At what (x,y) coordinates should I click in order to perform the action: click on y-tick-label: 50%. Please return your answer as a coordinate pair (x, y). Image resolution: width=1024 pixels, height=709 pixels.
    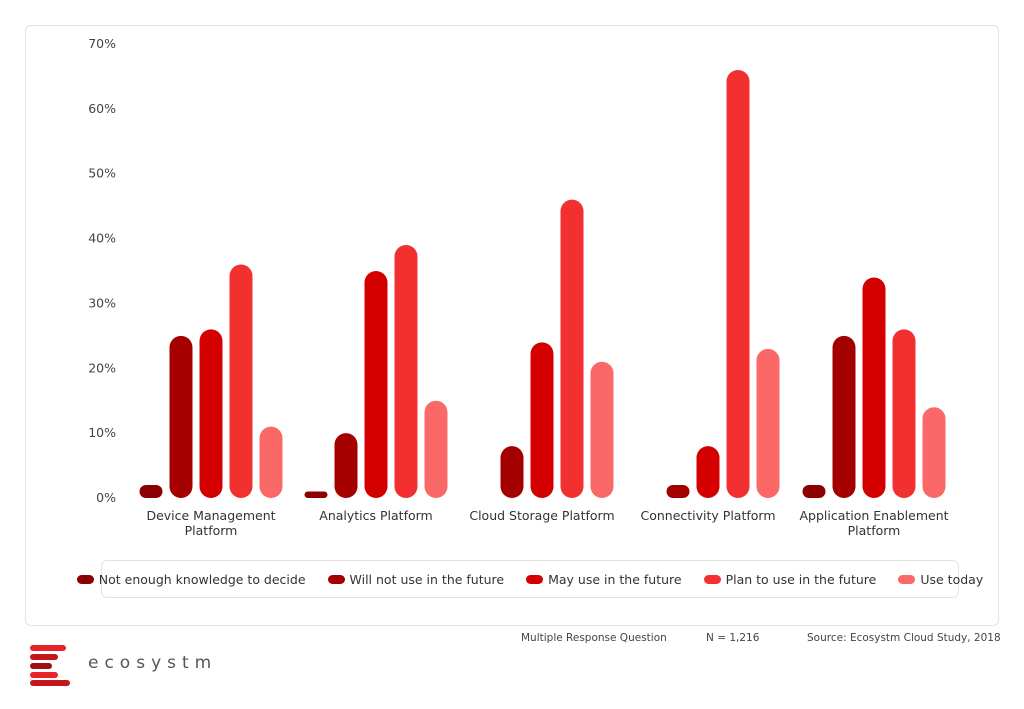
    Looking at the image, I should click on (102, 173).